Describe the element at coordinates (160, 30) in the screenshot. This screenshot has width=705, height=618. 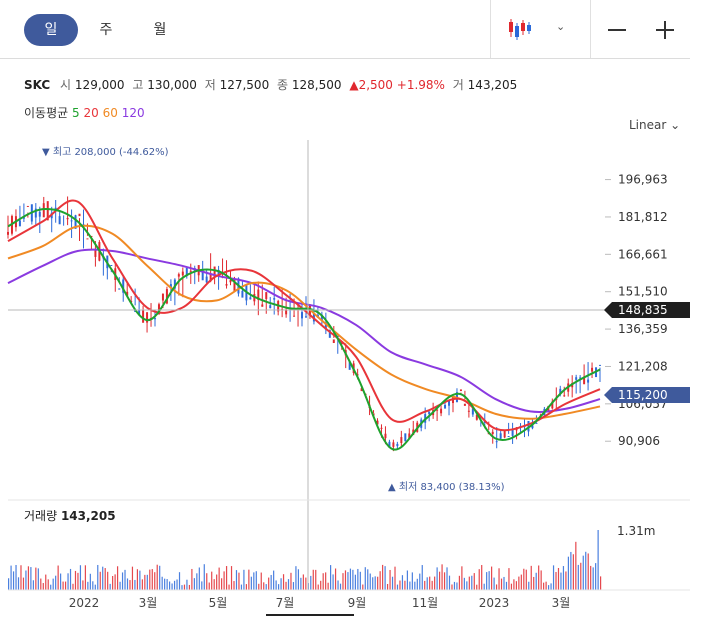
I see `period-tab-month: 월` at that location.